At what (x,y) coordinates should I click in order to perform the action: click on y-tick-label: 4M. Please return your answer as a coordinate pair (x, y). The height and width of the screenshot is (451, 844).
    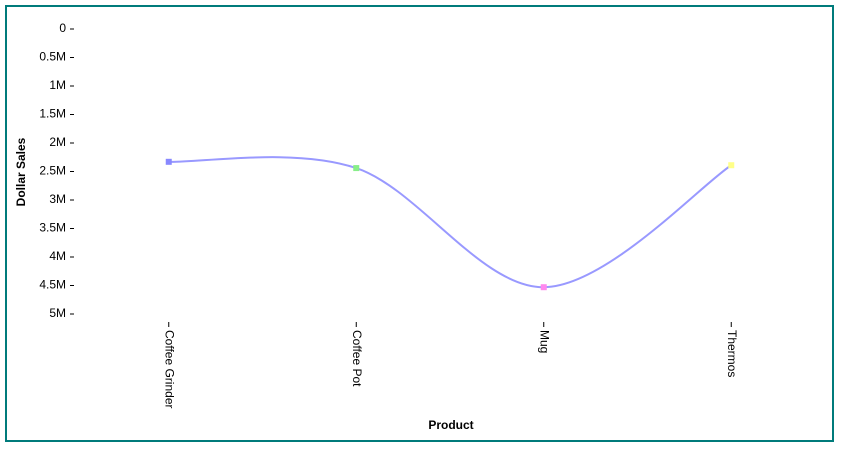
    Looking at the image, I should click on (57, 256).